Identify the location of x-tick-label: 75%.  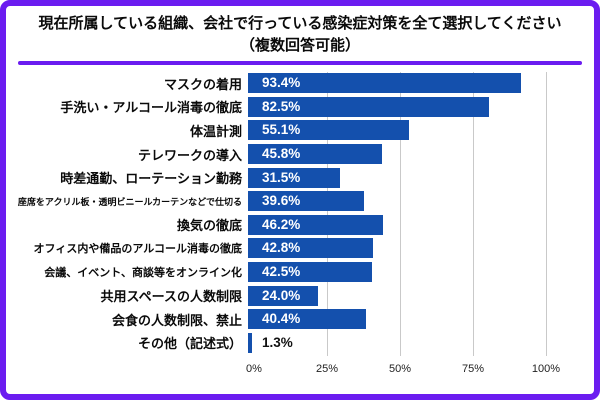
(473, 368).